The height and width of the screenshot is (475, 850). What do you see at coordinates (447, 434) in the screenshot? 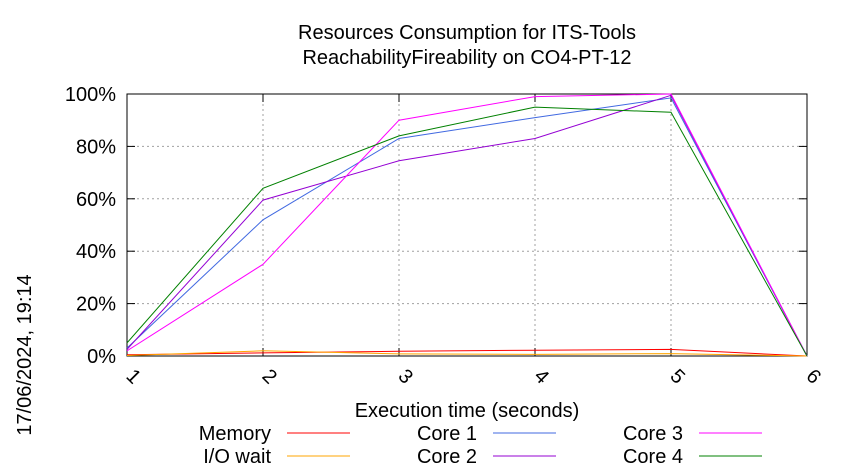
I see `legend-label-core-1: Core 1` at bounding box center [447, 434].